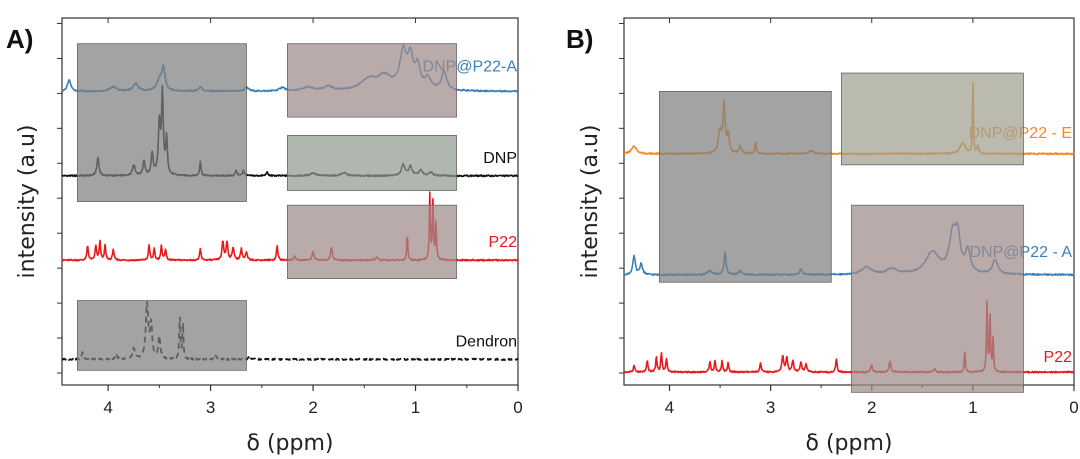  What do you see at coordinates (579, 39) in the screenshot?
I see `panel-label: B)` at bounding box center [579, 39].